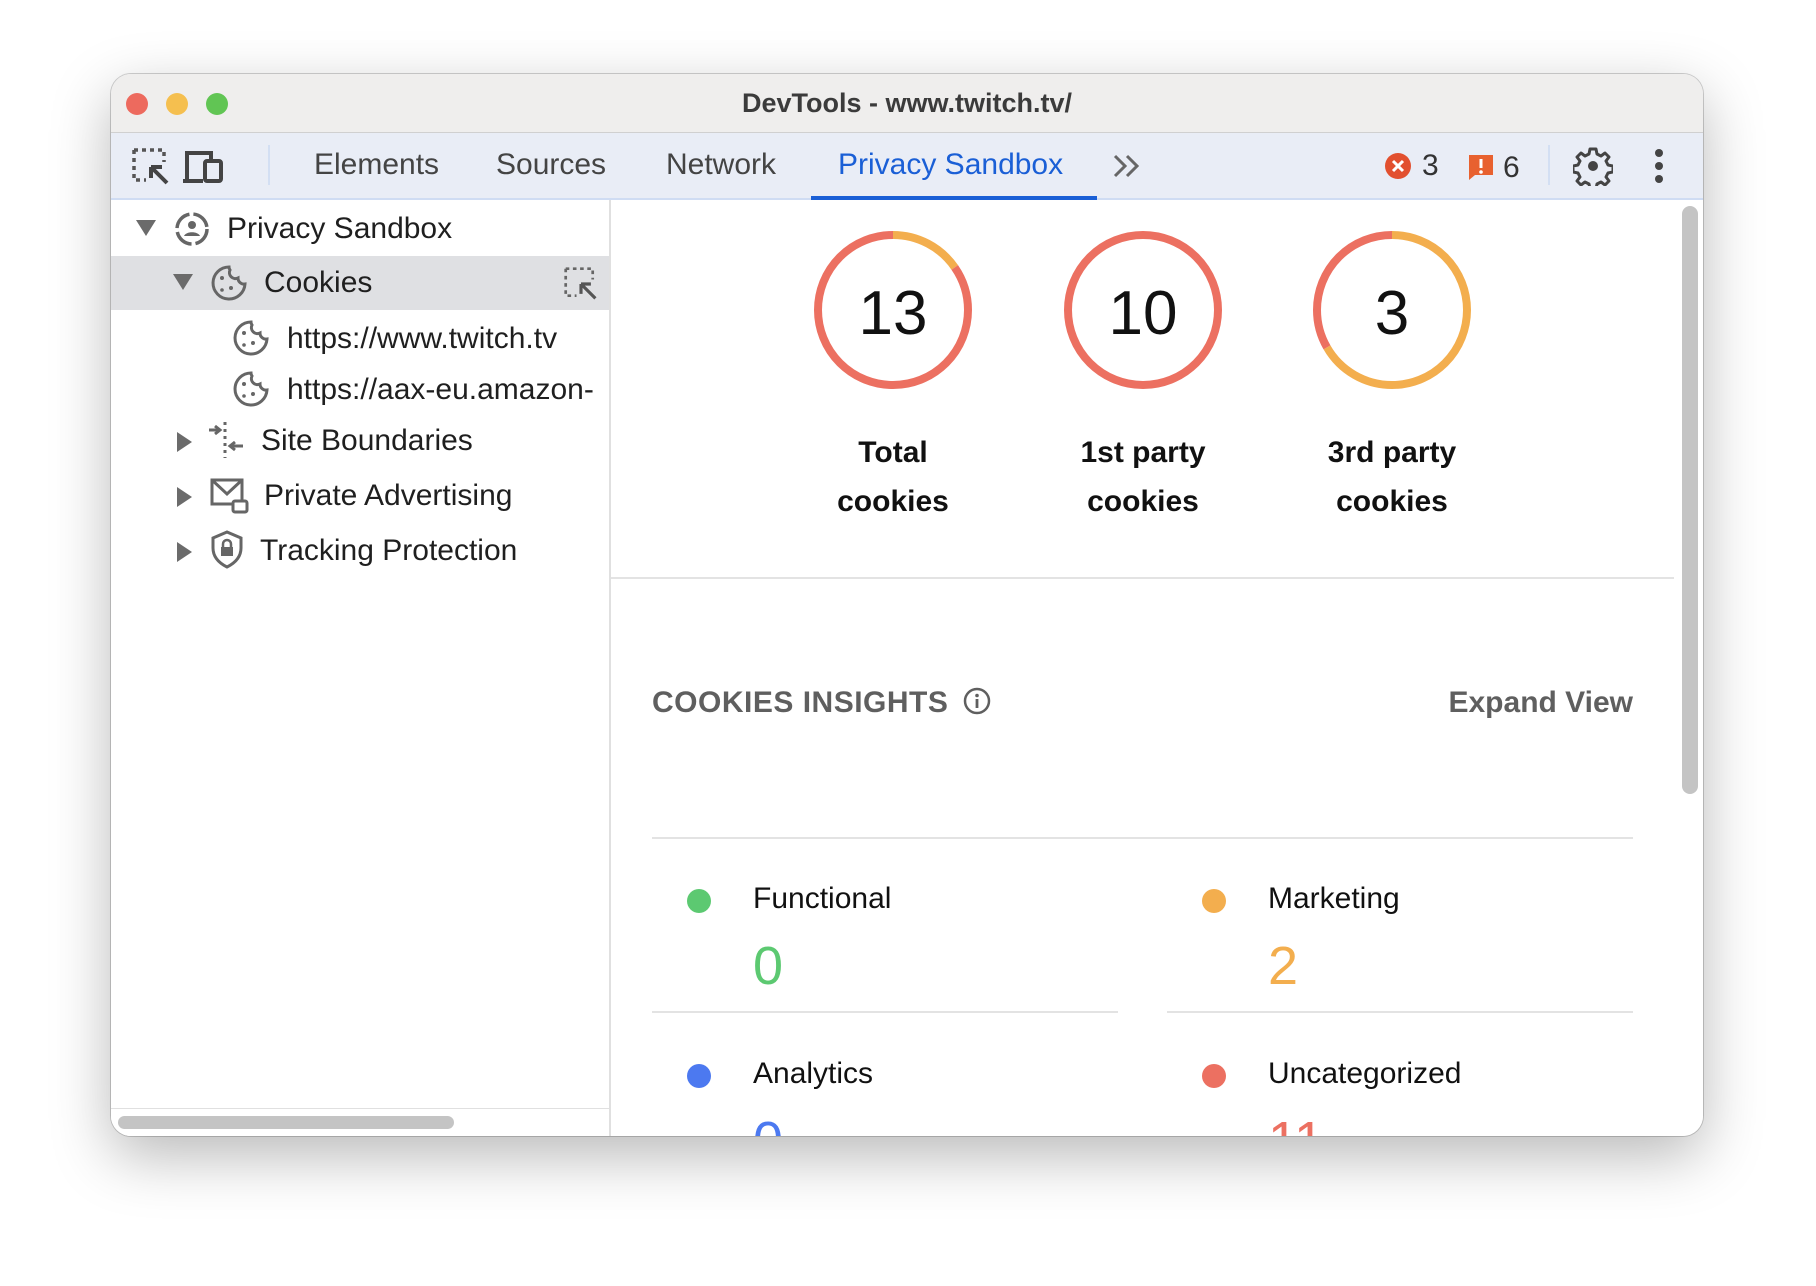 The height and width of the screenshot is (1286, 1816). What do you see at coordinates (893, 313) in the screenshot?
I see `donut-value: 13` at bounding box center [893, 313].